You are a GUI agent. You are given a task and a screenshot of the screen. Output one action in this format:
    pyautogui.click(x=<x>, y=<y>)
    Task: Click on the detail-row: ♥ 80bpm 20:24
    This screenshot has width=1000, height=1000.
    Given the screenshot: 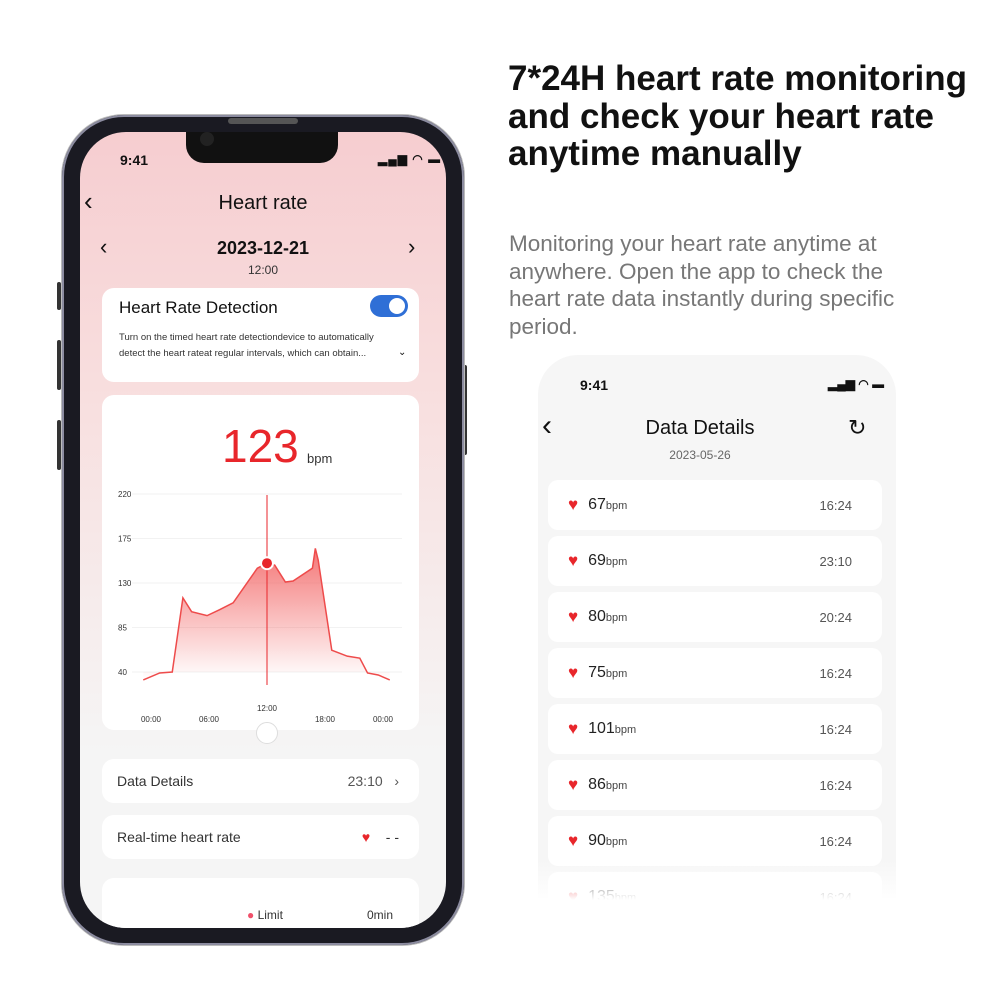 What is the action you would take?
    pyautogui.click(x=715, y=617)
    